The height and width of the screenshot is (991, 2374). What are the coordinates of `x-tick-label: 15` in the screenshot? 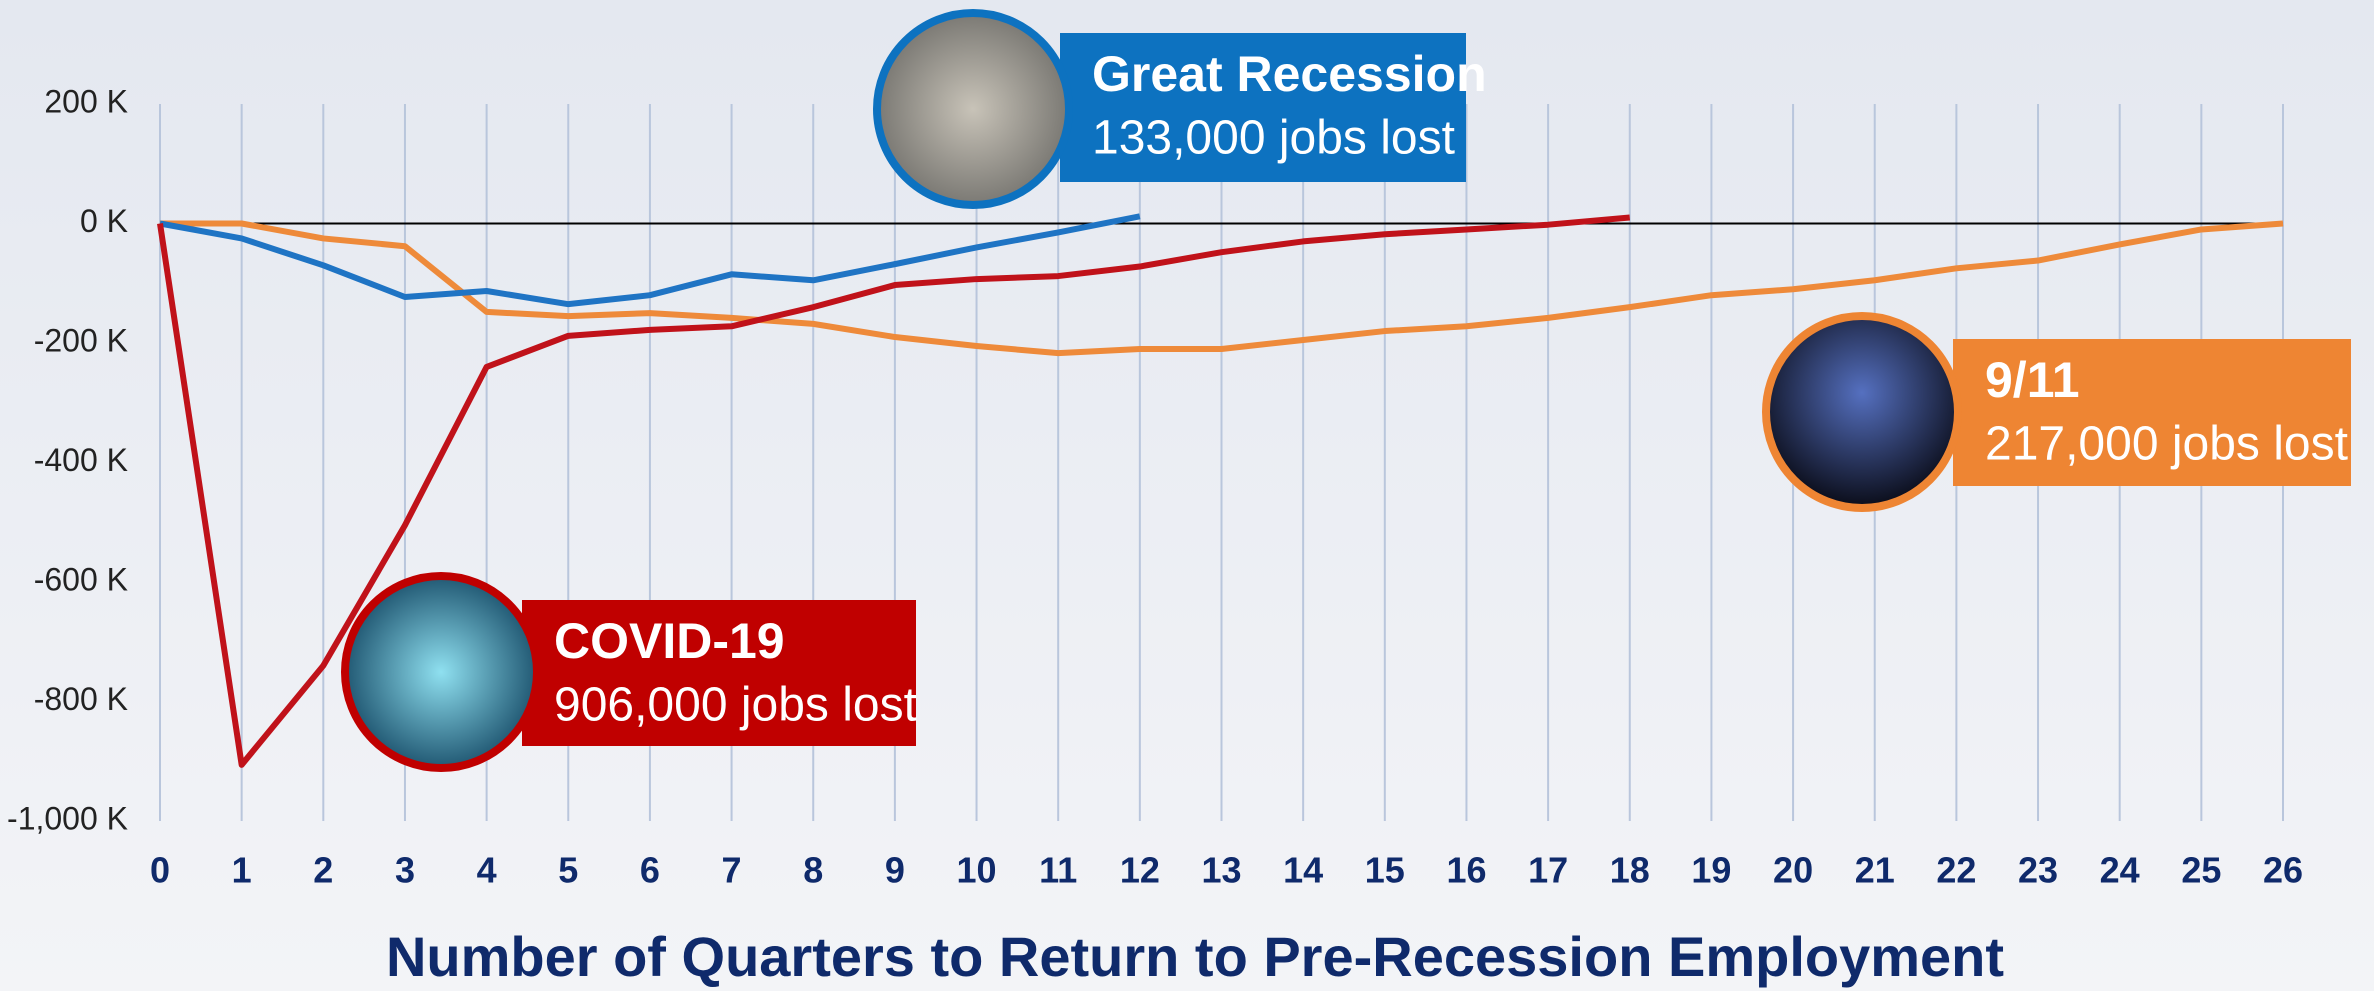 It's located at (1385, 870).